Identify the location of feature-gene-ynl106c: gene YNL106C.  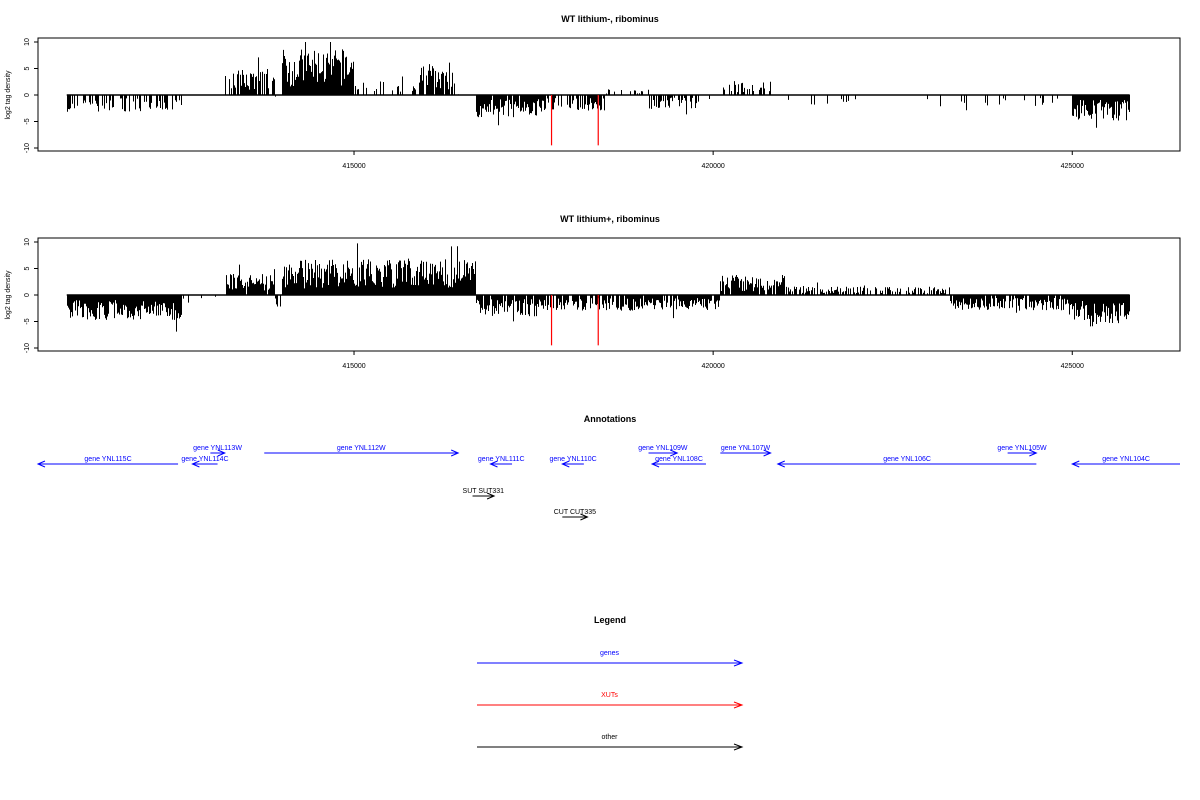
(906, 462).